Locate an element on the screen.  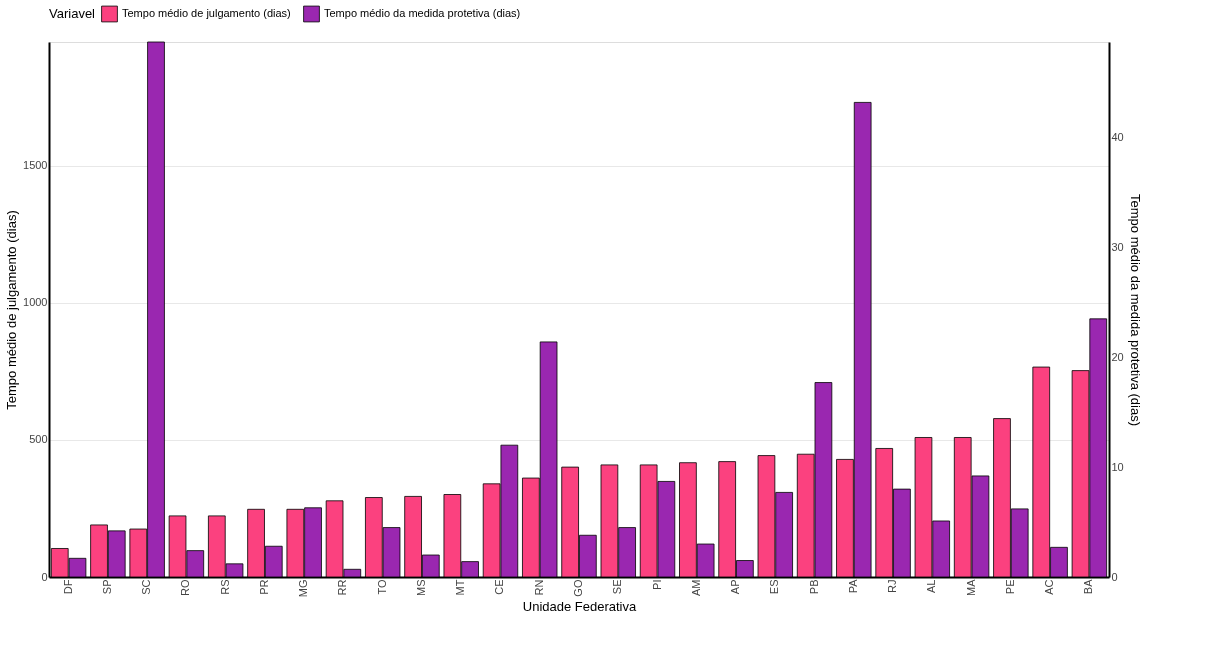
x-tick-label: MT is located at coordinates (460, 587).